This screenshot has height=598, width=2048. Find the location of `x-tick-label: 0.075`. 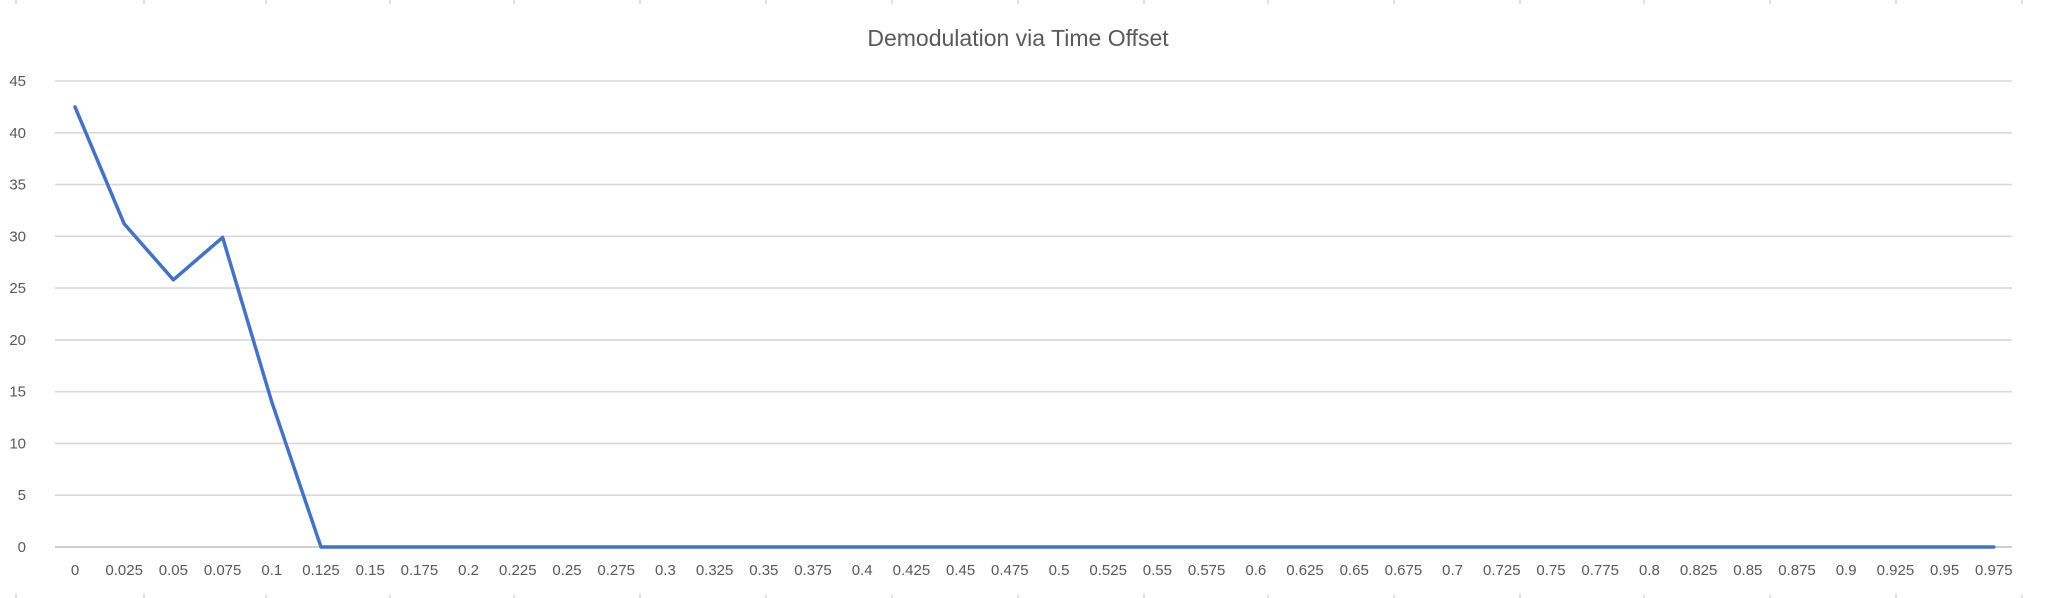

x-tick-label: 0.075 is located at coordinates (223, 570).